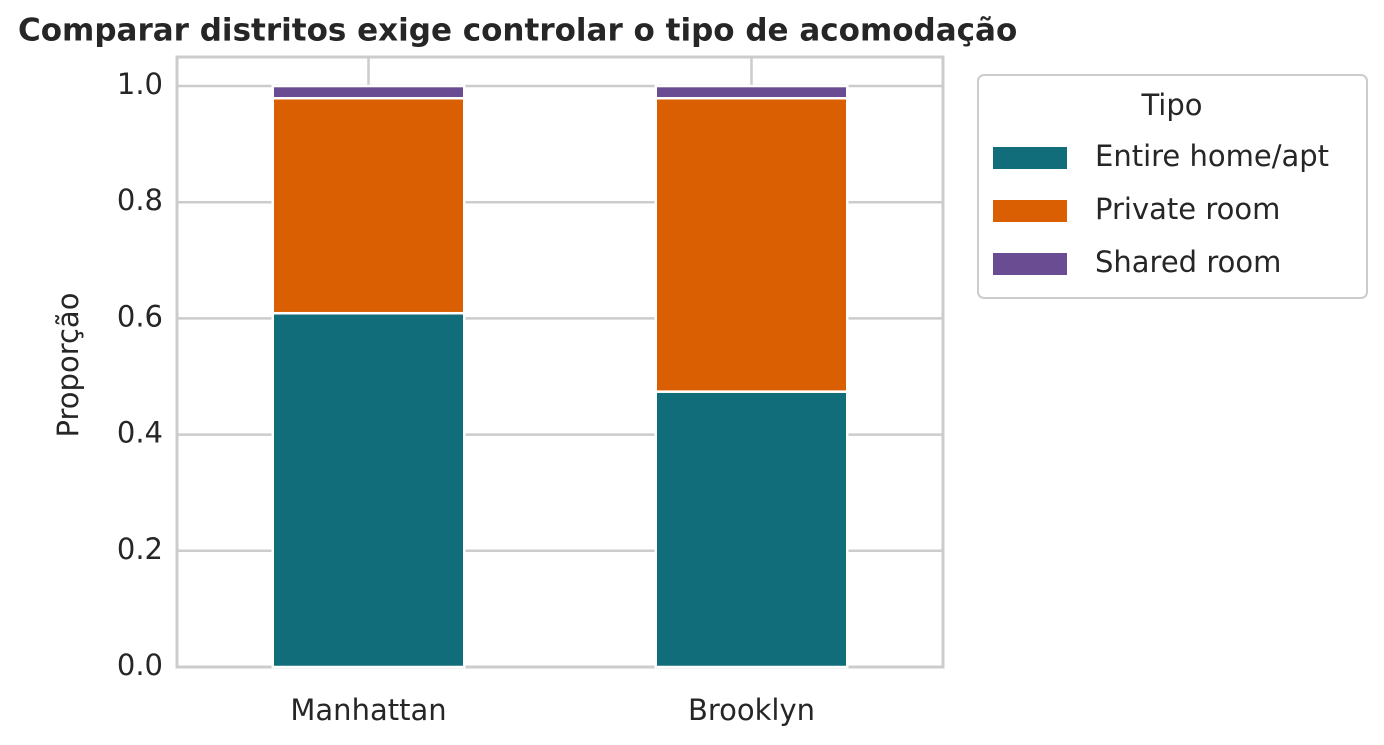 Image resolution: width=1384 pixels, height=745 pixels. What do you see at coordinates (1187, 209) in the screenshot?
I see `legend-label: Private room` at bounding box center [1187, 209].